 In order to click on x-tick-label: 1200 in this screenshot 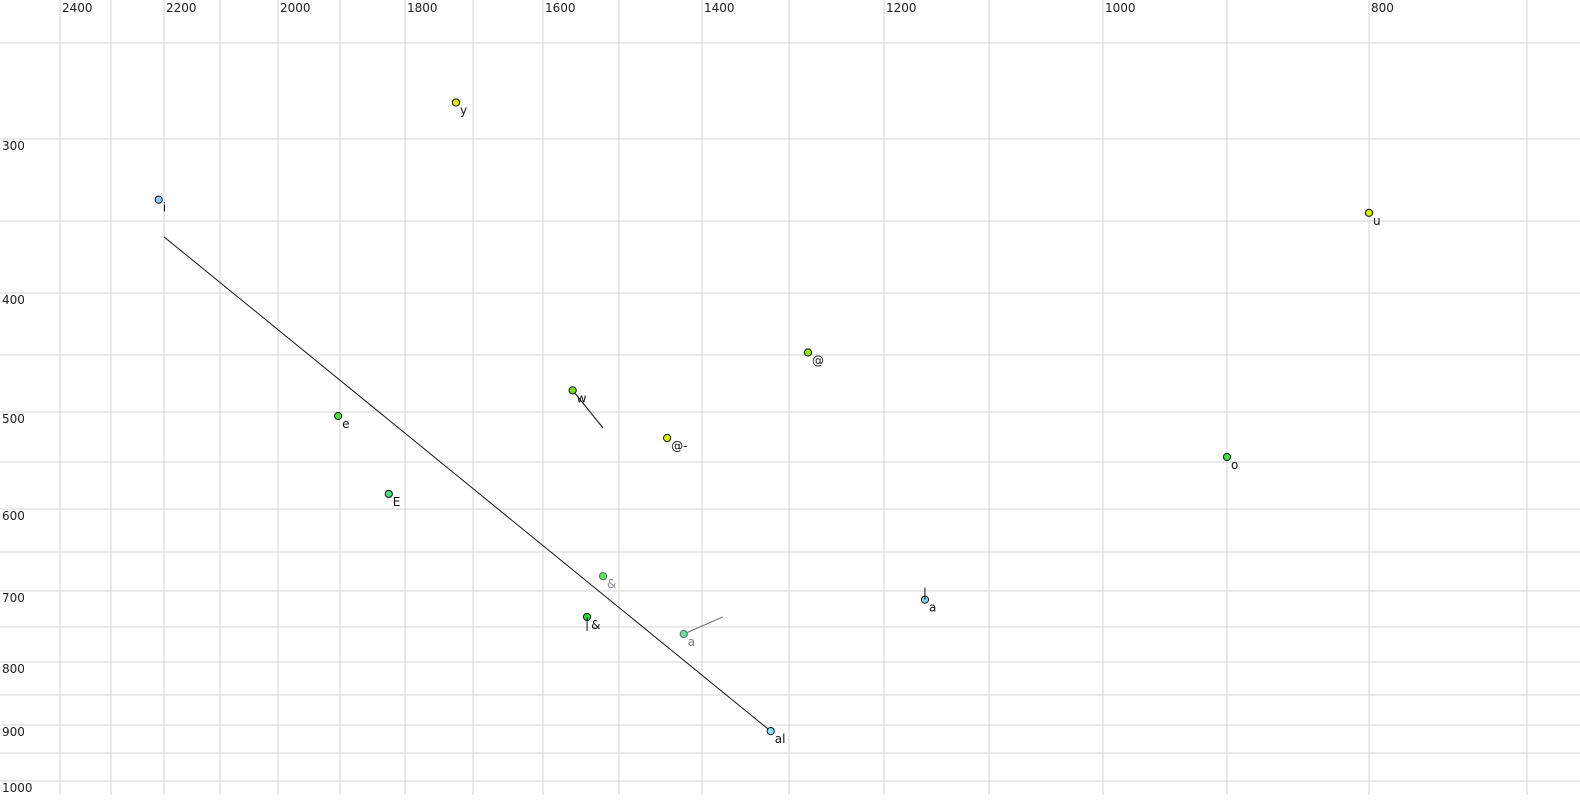, I will do `click(901, 8)`.